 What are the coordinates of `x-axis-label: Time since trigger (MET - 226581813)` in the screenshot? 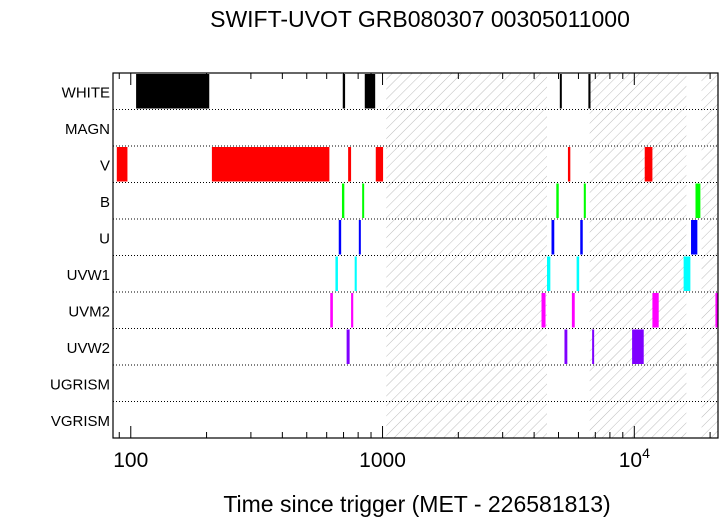 It's located at (416, 504).